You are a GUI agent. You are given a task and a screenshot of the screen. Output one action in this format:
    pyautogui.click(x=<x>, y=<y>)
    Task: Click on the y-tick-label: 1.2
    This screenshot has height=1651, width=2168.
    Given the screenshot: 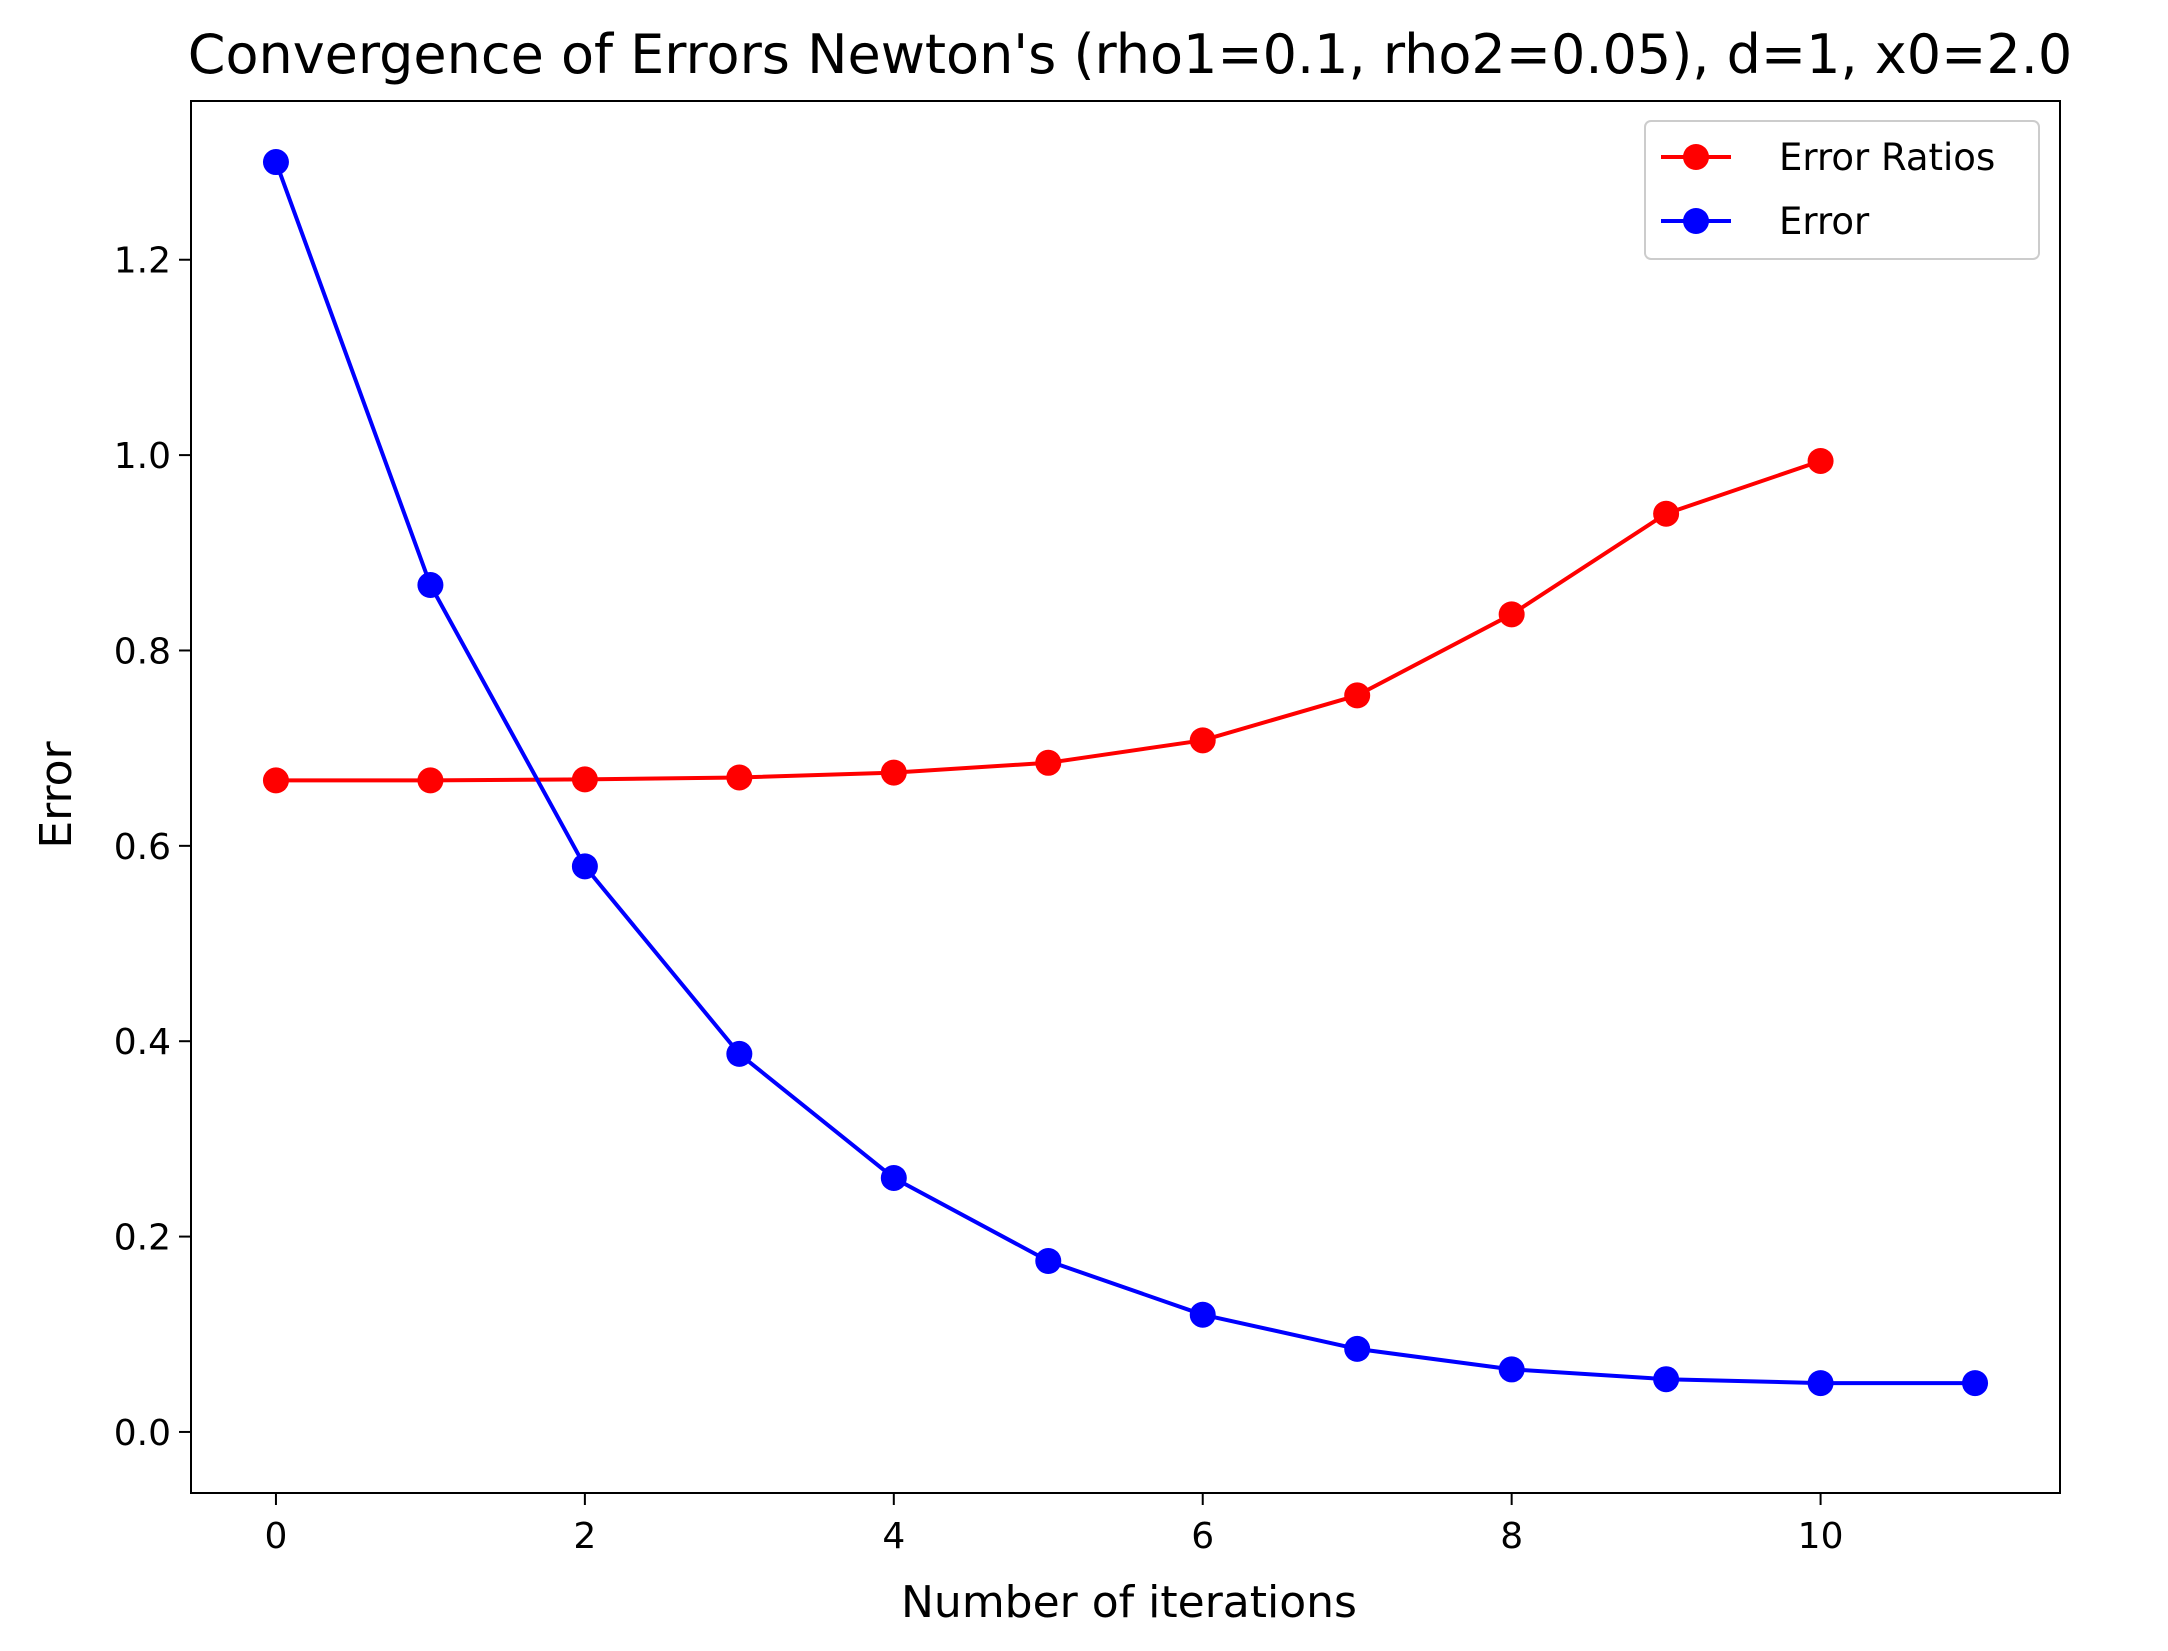 What is the action you would take?
    pyautogui.click(x=142, y=261)
    